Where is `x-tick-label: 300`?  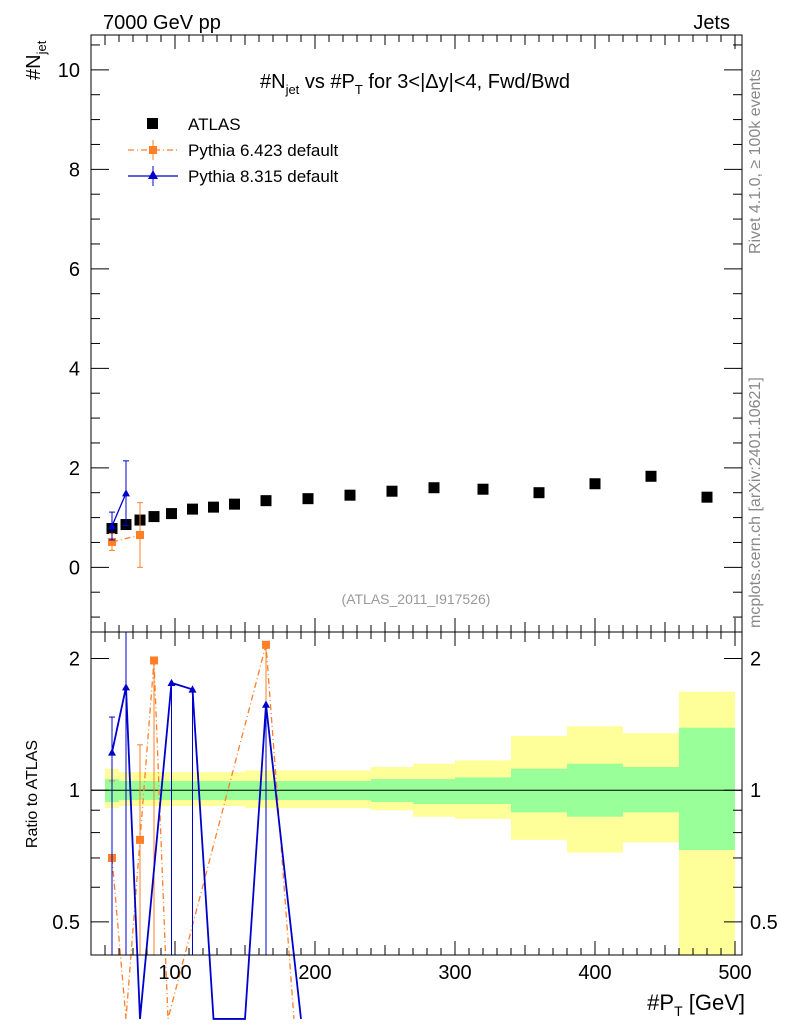
x-tick-label: 300 is located at coordinates (454, 973).